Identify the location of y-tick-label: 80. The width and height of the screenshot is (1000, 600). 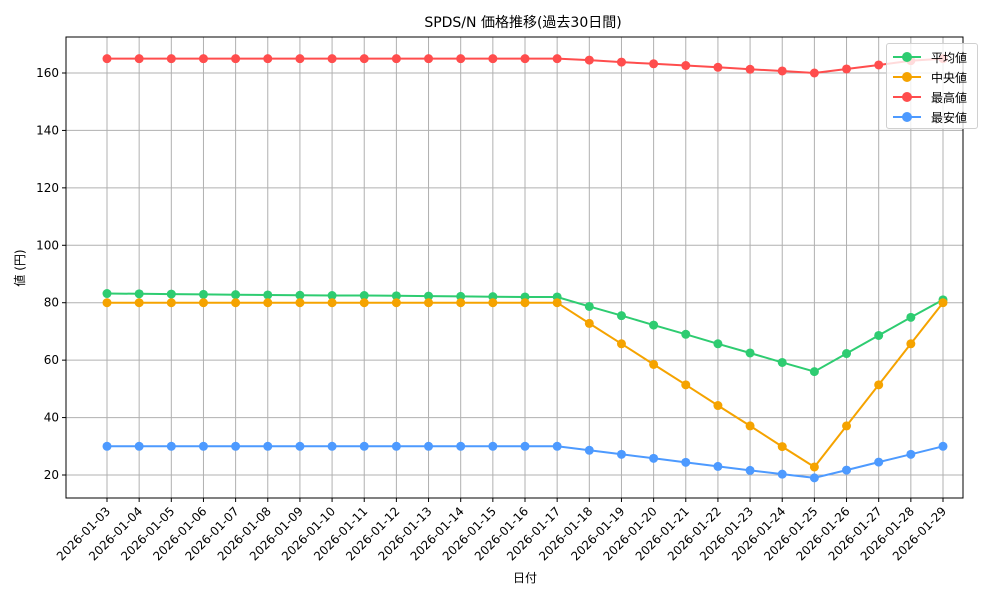
(51, 303).